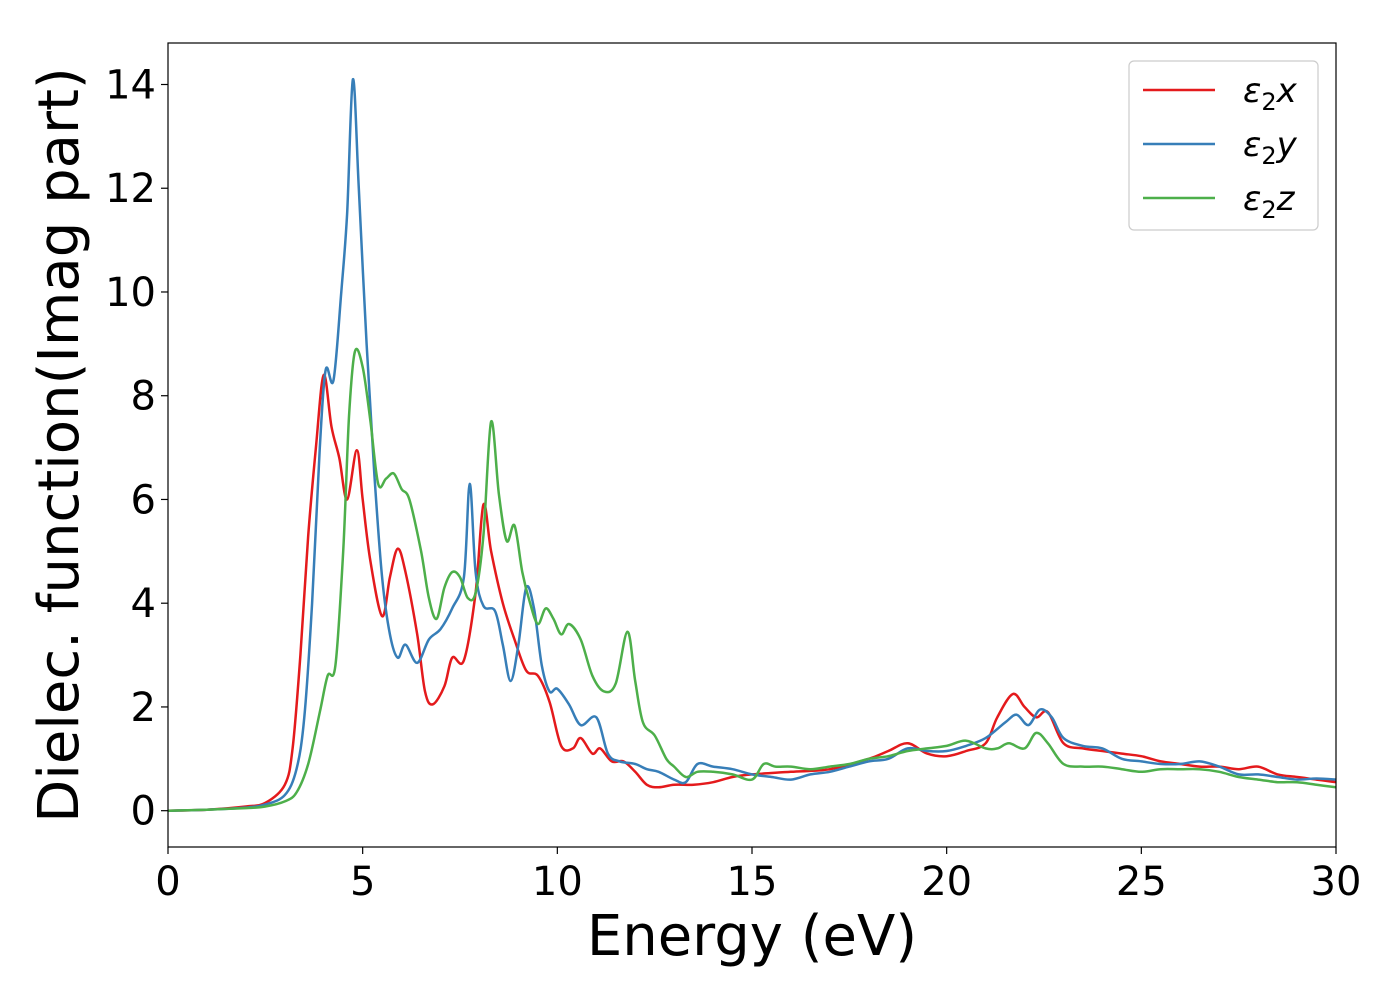  What do you see at coordinates (143, 604) in the screenshot?
I see `y-tick-label: 4` at bounding box center [143, 604].